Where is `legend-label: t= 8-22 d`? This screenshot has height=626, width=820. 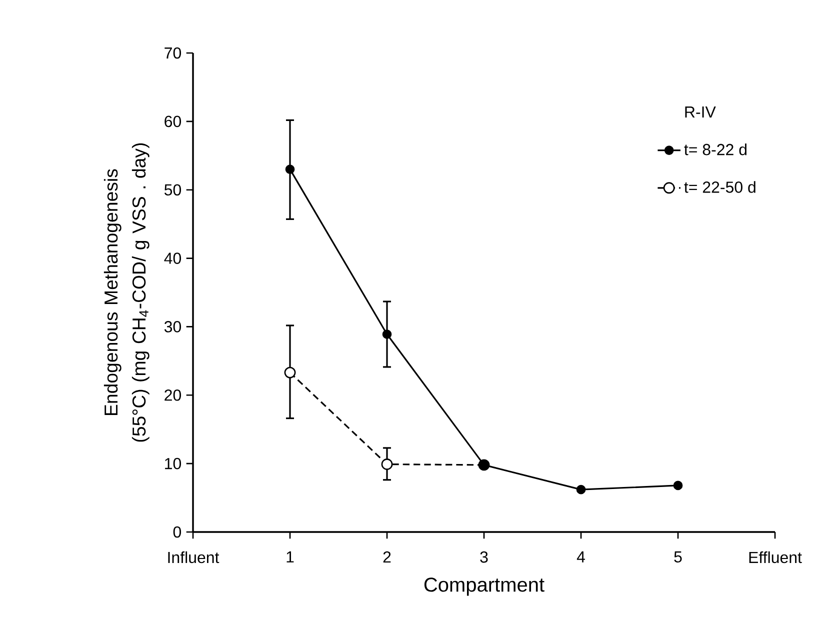
legend-label: t= 8-22 d is located at coordinates (715, 150).